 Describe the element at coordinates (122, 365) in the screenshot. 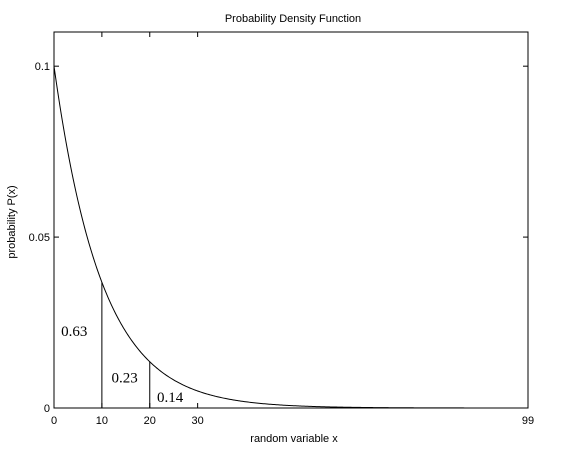

I see `annotations: 0.63 0.23 0.14` at that location.